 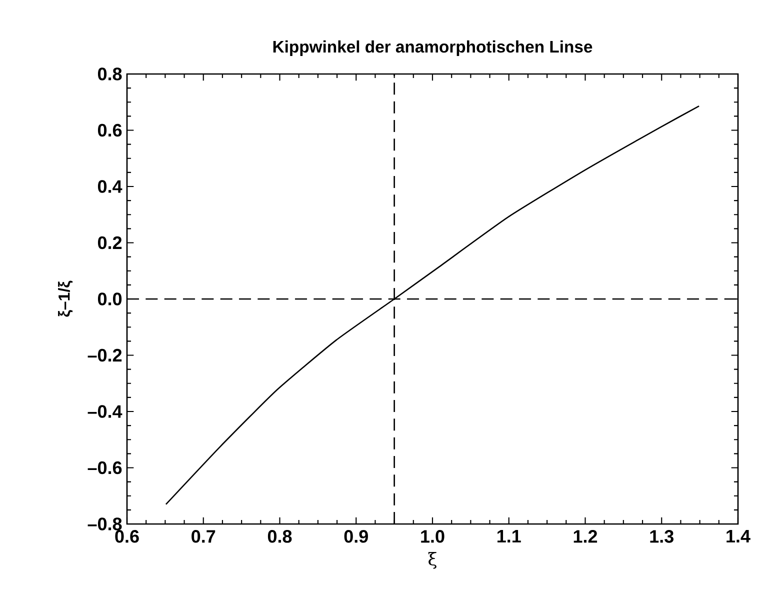 I want to click on y-tick-label: 0.2, so click(x=110, y=243).